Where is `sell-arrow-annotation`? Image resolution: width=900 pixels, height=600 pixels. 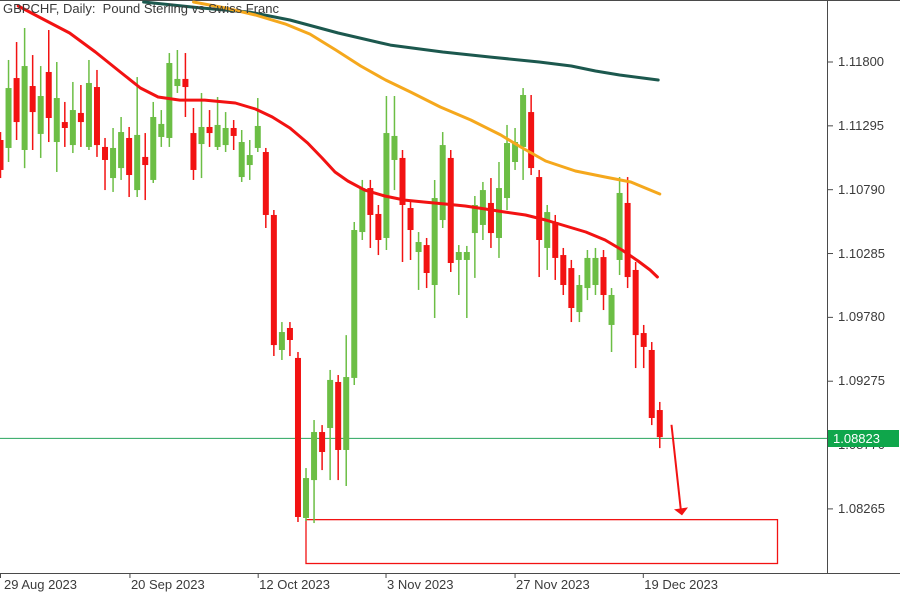 sell-arrow-annotation is located at coordinates (676, 468).